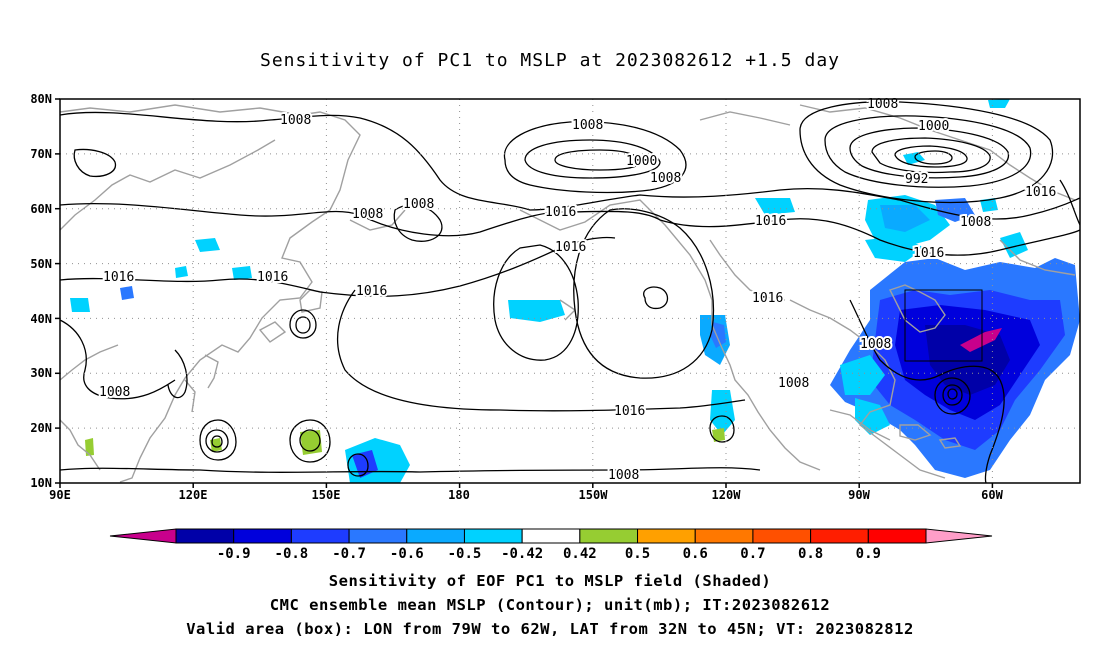 The width and height of the screenshot is (1100, 650). Describe the element at coordinates (41, 99) in the screenshot. I see `lat-label: 80N` at that location.